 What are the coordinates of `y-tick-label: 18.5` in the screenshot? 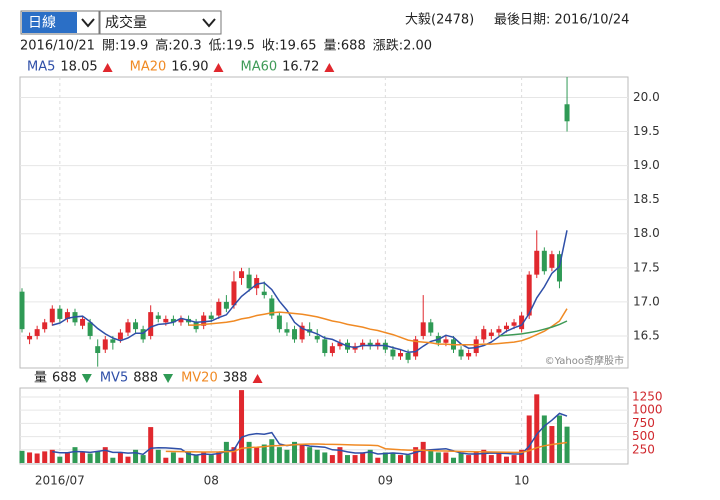 It's located at (646, 199).